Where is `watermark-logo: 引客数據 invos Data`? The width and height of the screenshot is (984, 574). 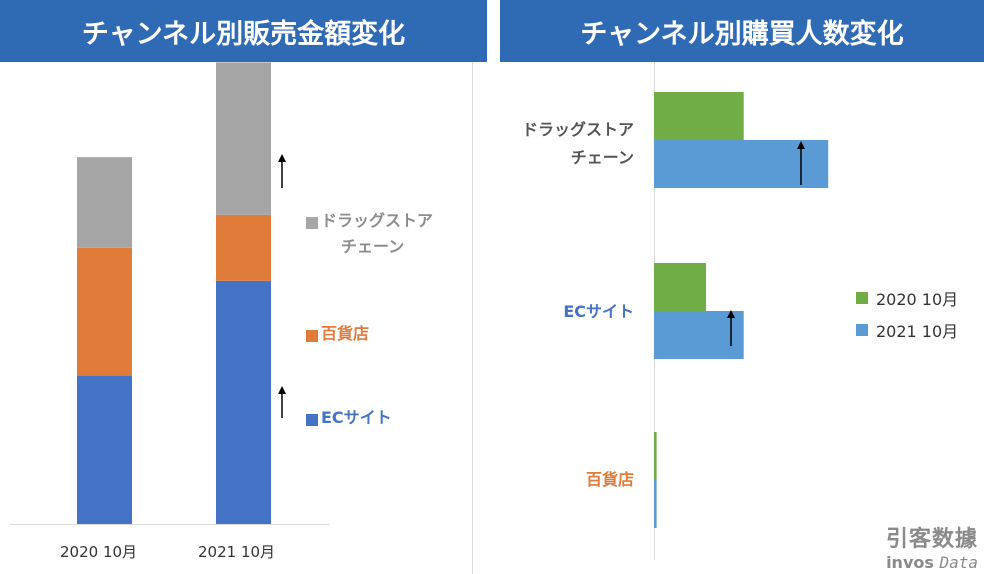
watermark-logo: 引客数據 invos Data is located at coordinates (932, 546).